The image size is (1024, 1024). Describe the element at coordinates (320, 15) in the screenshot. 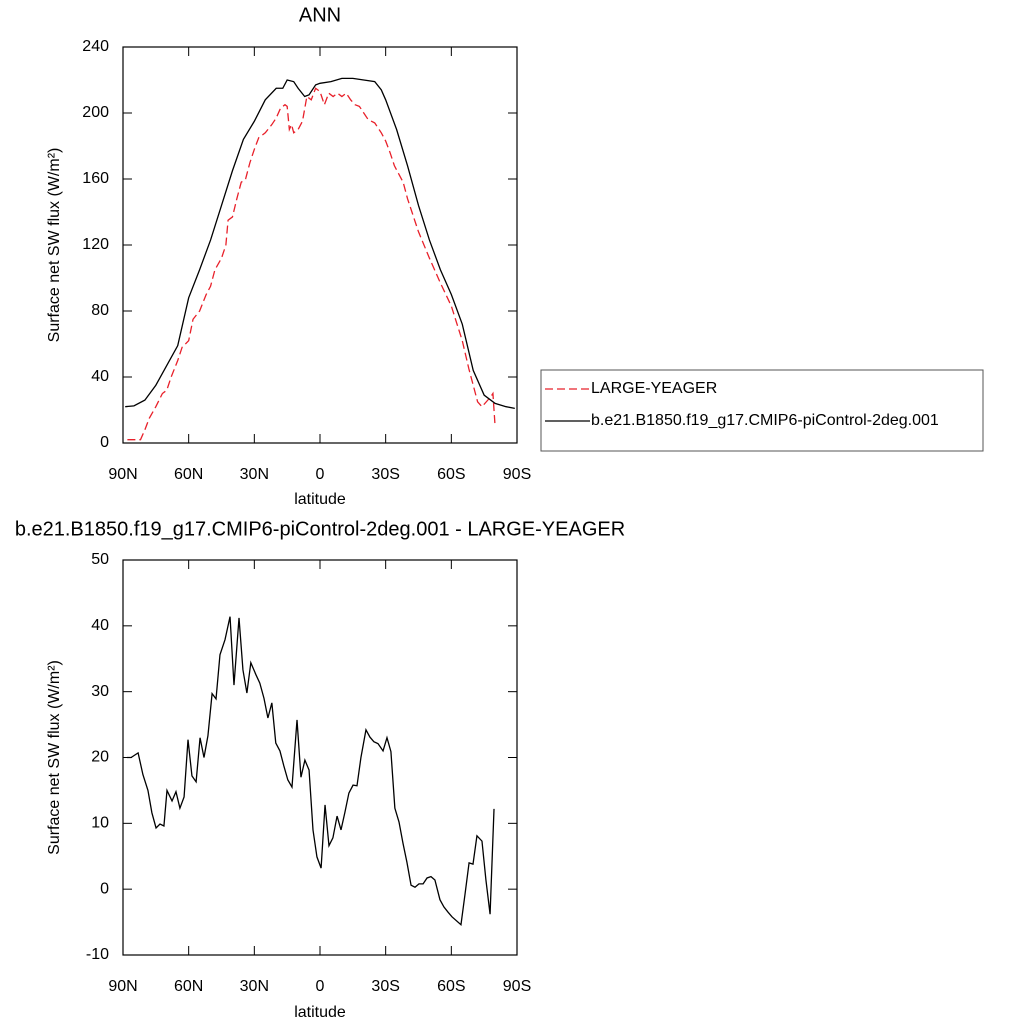

I see `chart-title: ANN` at that location.